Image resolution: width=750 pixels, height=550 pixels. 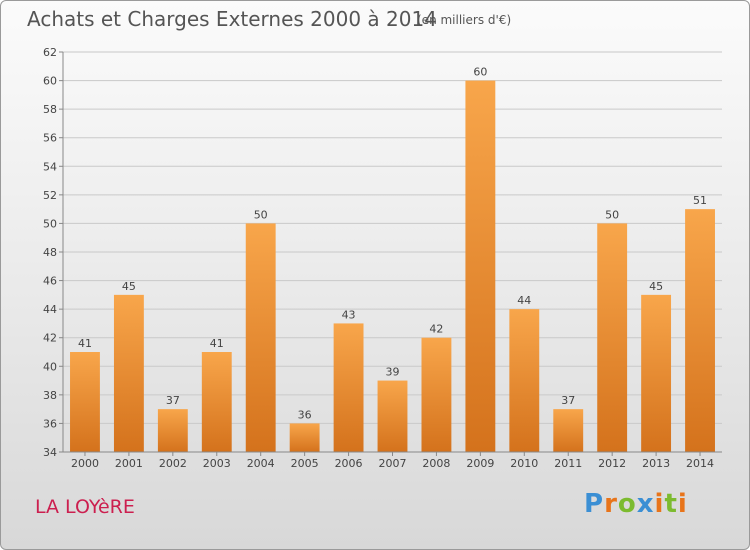 I want to click on y-tick-label: 46, so click(x=50, y=281).